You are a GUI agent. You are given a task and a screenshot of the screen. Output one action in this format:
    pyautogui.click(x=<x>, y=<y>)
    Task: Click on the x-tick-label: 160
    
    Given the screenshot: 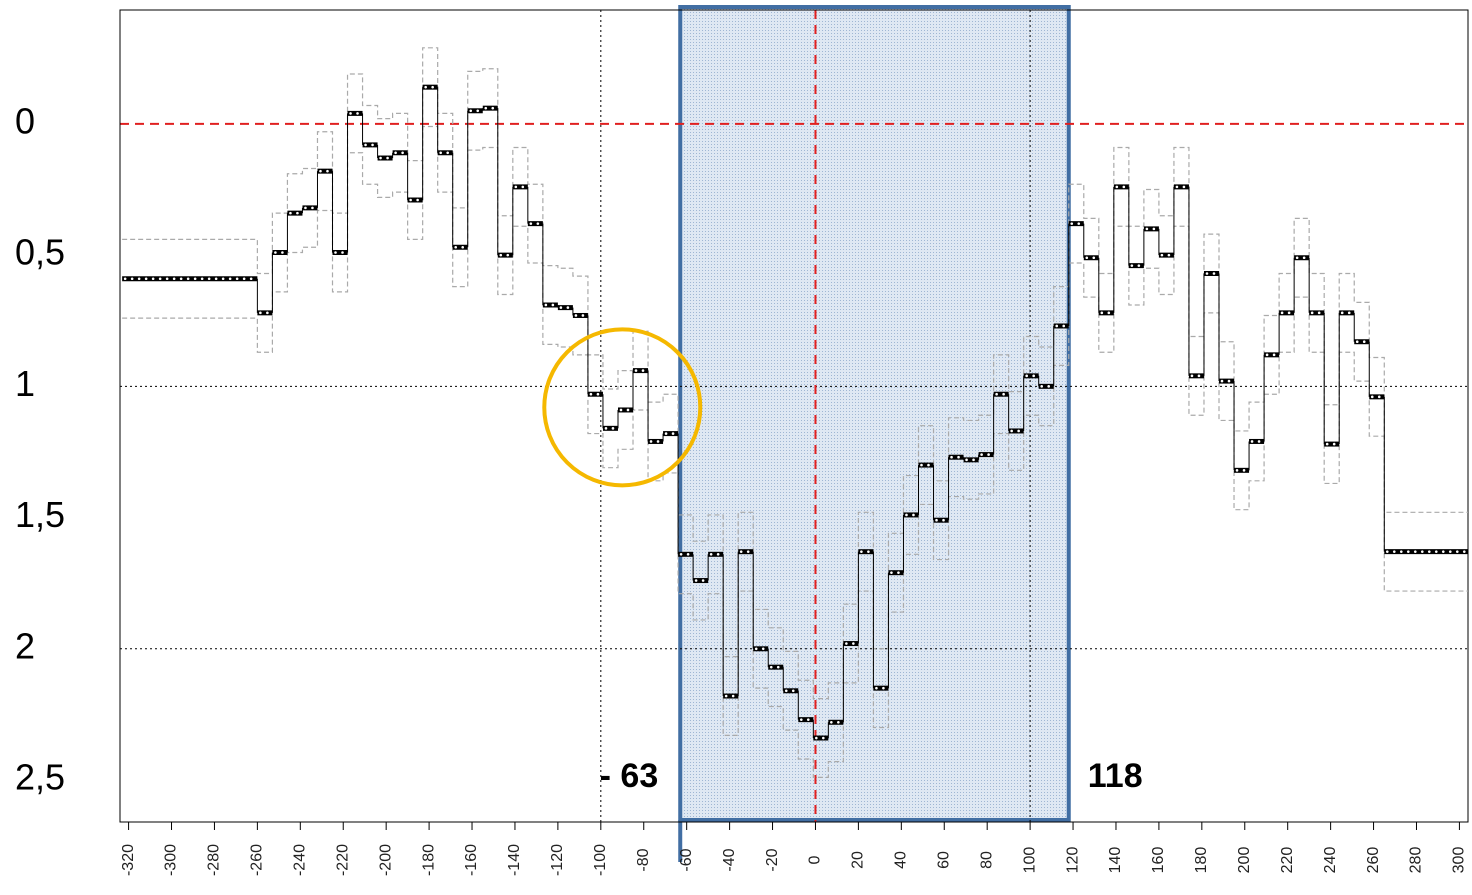 What is the action you would take?
    pyautogui.click(x=1158, y=860)
    